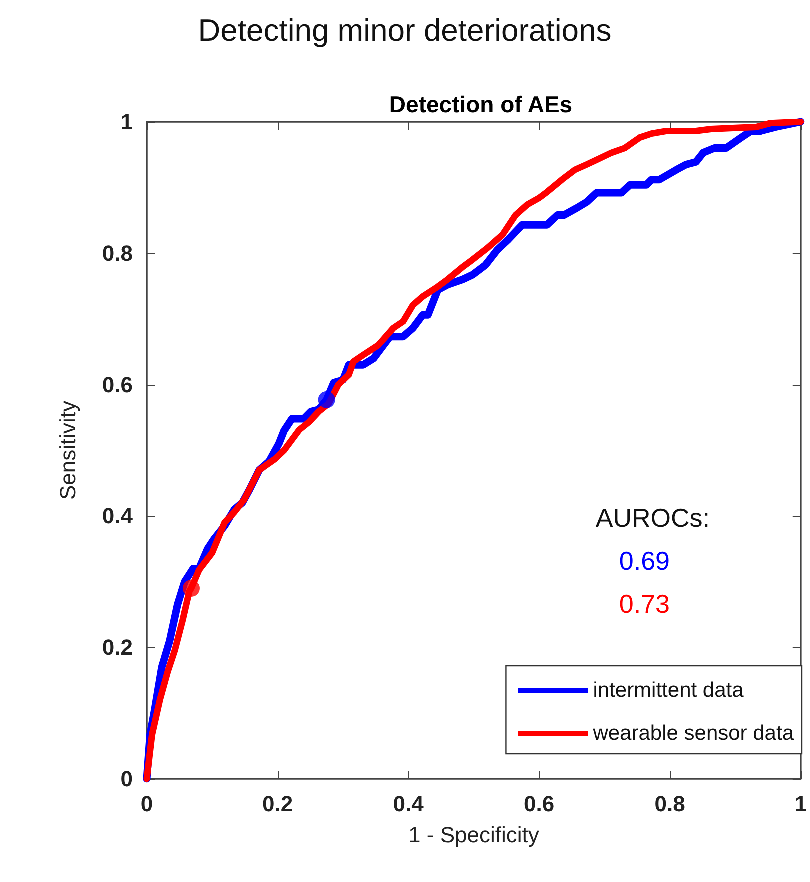 Image resolution: width=810 pixels, height=882 pixels. I want to click on x-tick-label: 1, so click(801, 804).